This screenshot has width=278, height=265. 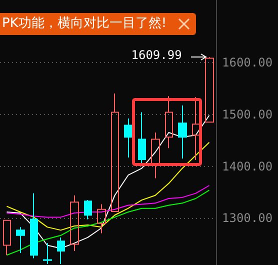 What do you see at coordinates (108, 201) in the screenshot?
I see `line-series` at bounding box center [108, 201].